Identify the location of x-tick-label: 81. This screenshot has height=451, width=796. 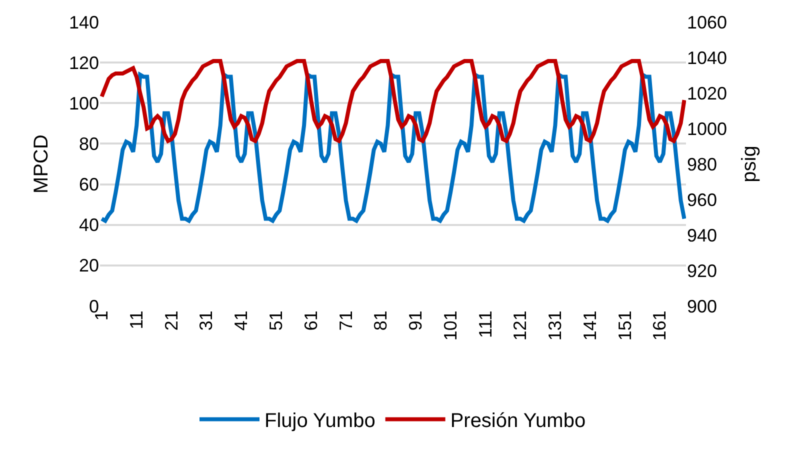
(380, 320).